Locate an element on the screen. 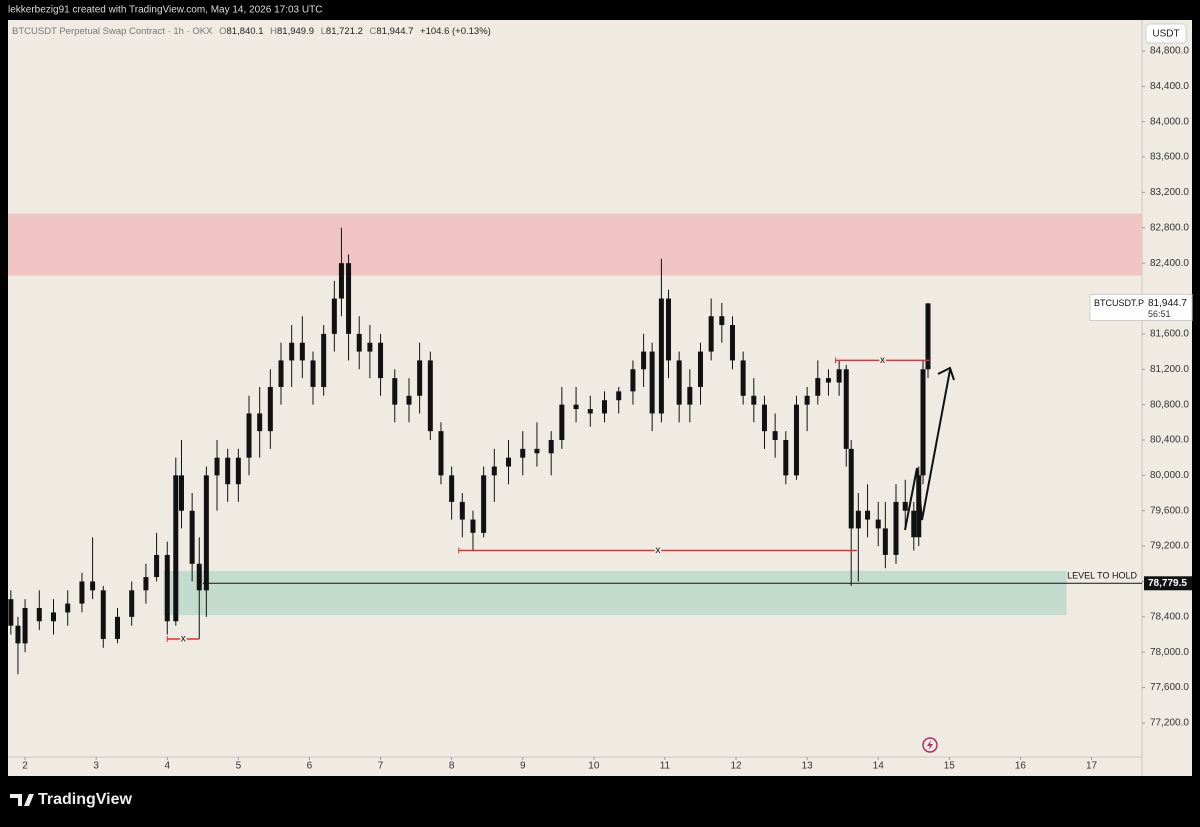  ohlc-value: 81,949.9 is located at coordinates (295, 31).